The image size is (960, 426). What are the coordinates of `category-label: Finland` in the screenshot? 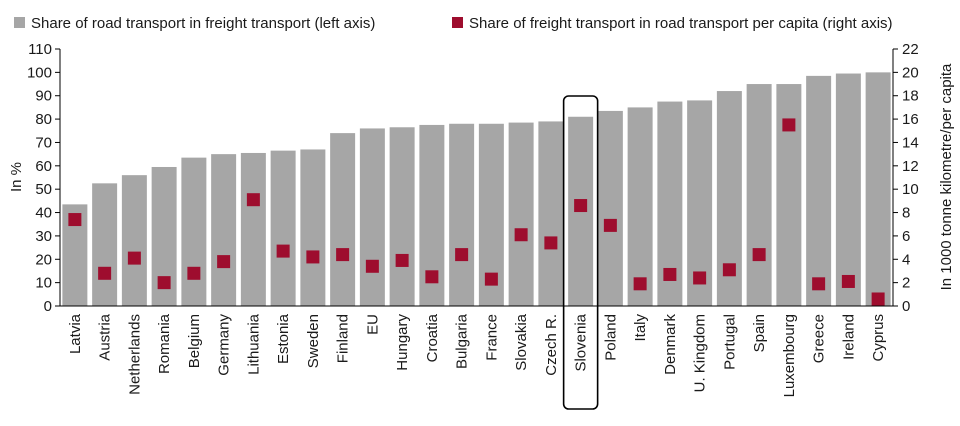 It's located at (343, 338).